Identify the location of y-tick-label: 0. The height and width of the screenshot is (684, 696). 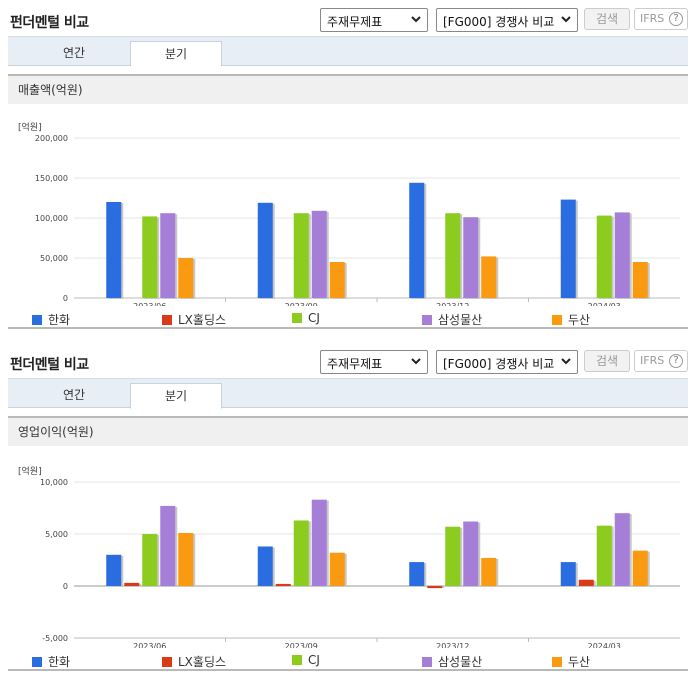
(65, 298).